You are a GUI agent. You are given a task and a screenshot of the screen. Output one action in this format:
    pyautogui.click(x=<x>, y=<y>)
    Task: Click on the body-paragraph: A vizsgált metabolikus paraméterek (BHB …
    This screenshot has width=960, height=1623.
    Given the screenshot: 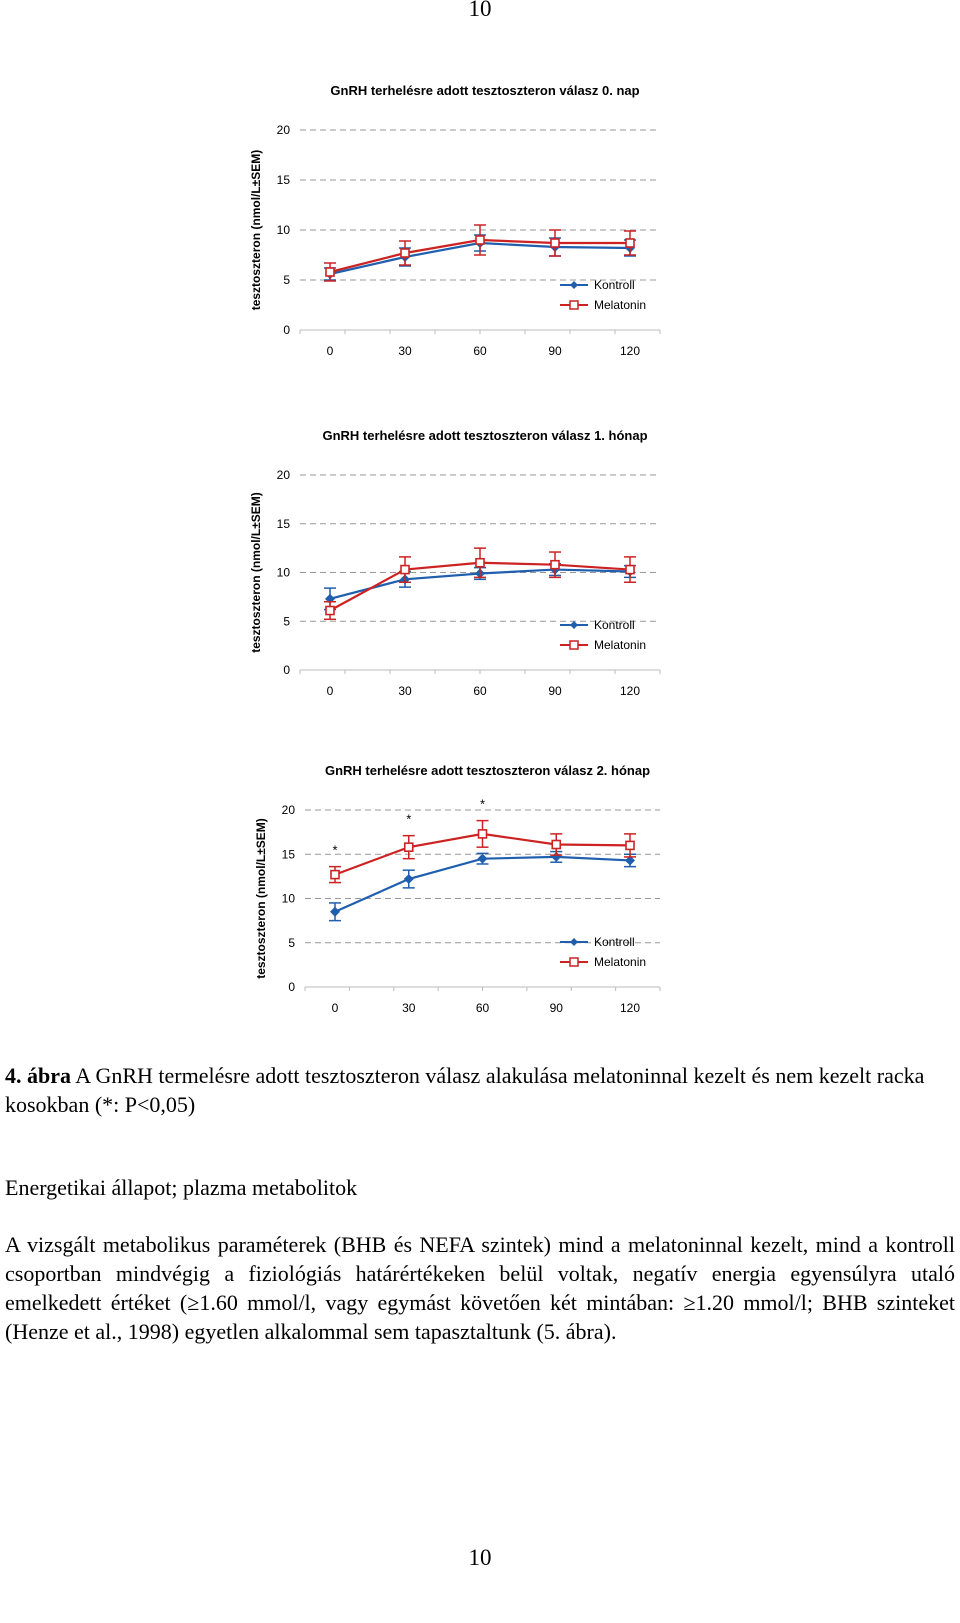 What is the action you would take?
    pyautogui.click(x=480, y=1288)
    